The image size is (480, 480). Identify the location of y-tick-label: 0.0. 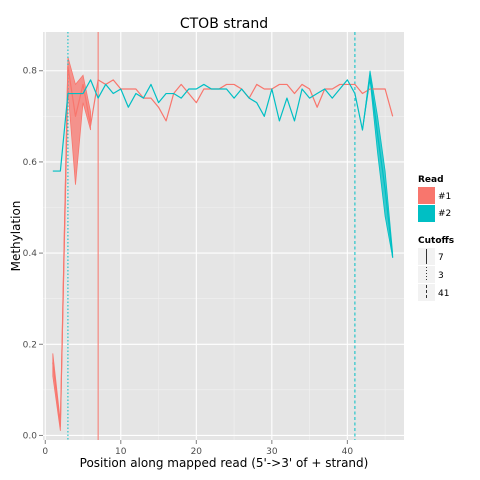
(30, 436).